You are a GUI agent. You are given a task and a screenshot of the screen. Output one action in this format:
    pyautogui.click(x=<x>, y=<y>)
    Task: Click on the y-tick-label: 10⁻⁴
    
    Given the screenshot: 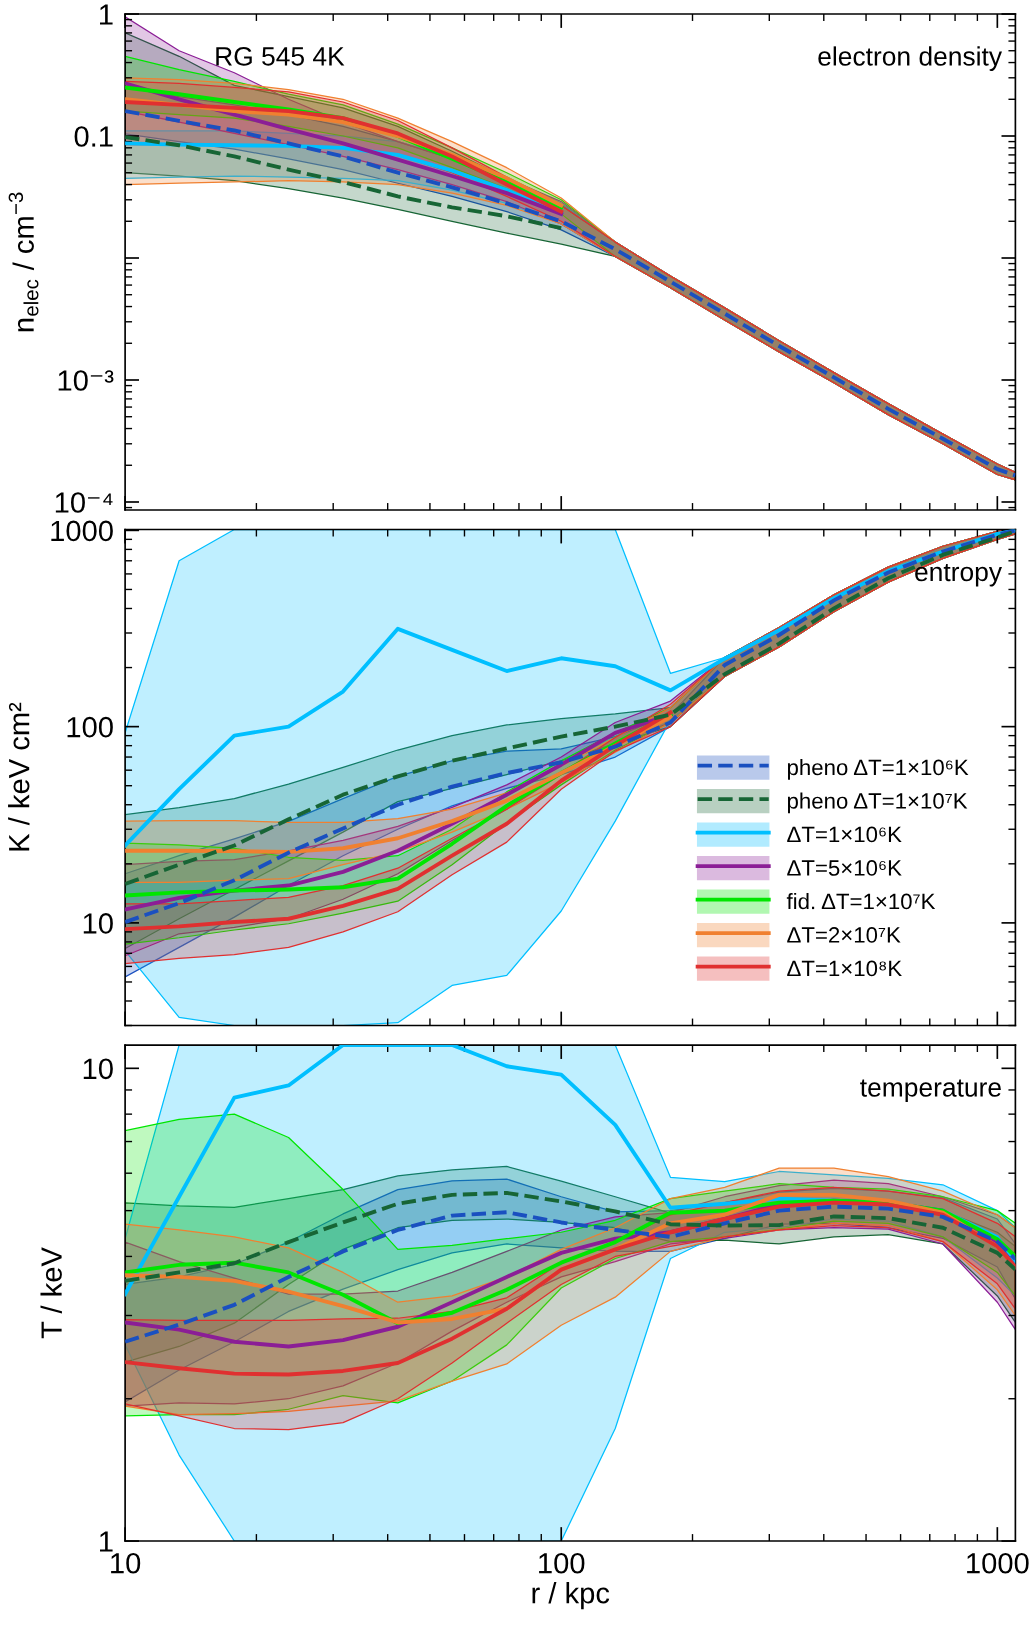 What is the action you would take?
    pyautogui.click(x=84, y=502)
    